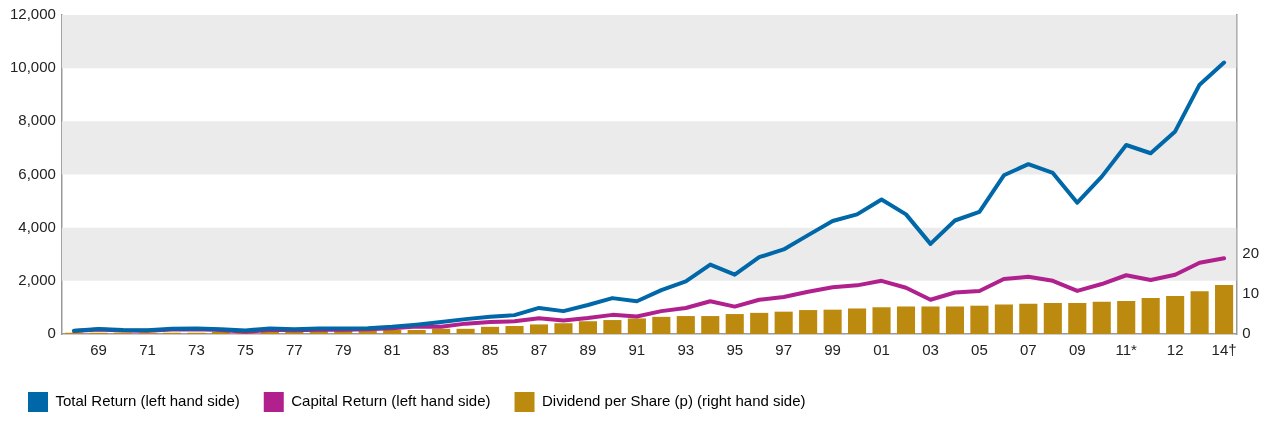 The width and height of the screenshot is (1271, 426). What do you see at coordinates (674, 401) in the screenshot?
I see `legend-label: Dividend per Share (p) (right hand side)` at bounding box center [674, 401].